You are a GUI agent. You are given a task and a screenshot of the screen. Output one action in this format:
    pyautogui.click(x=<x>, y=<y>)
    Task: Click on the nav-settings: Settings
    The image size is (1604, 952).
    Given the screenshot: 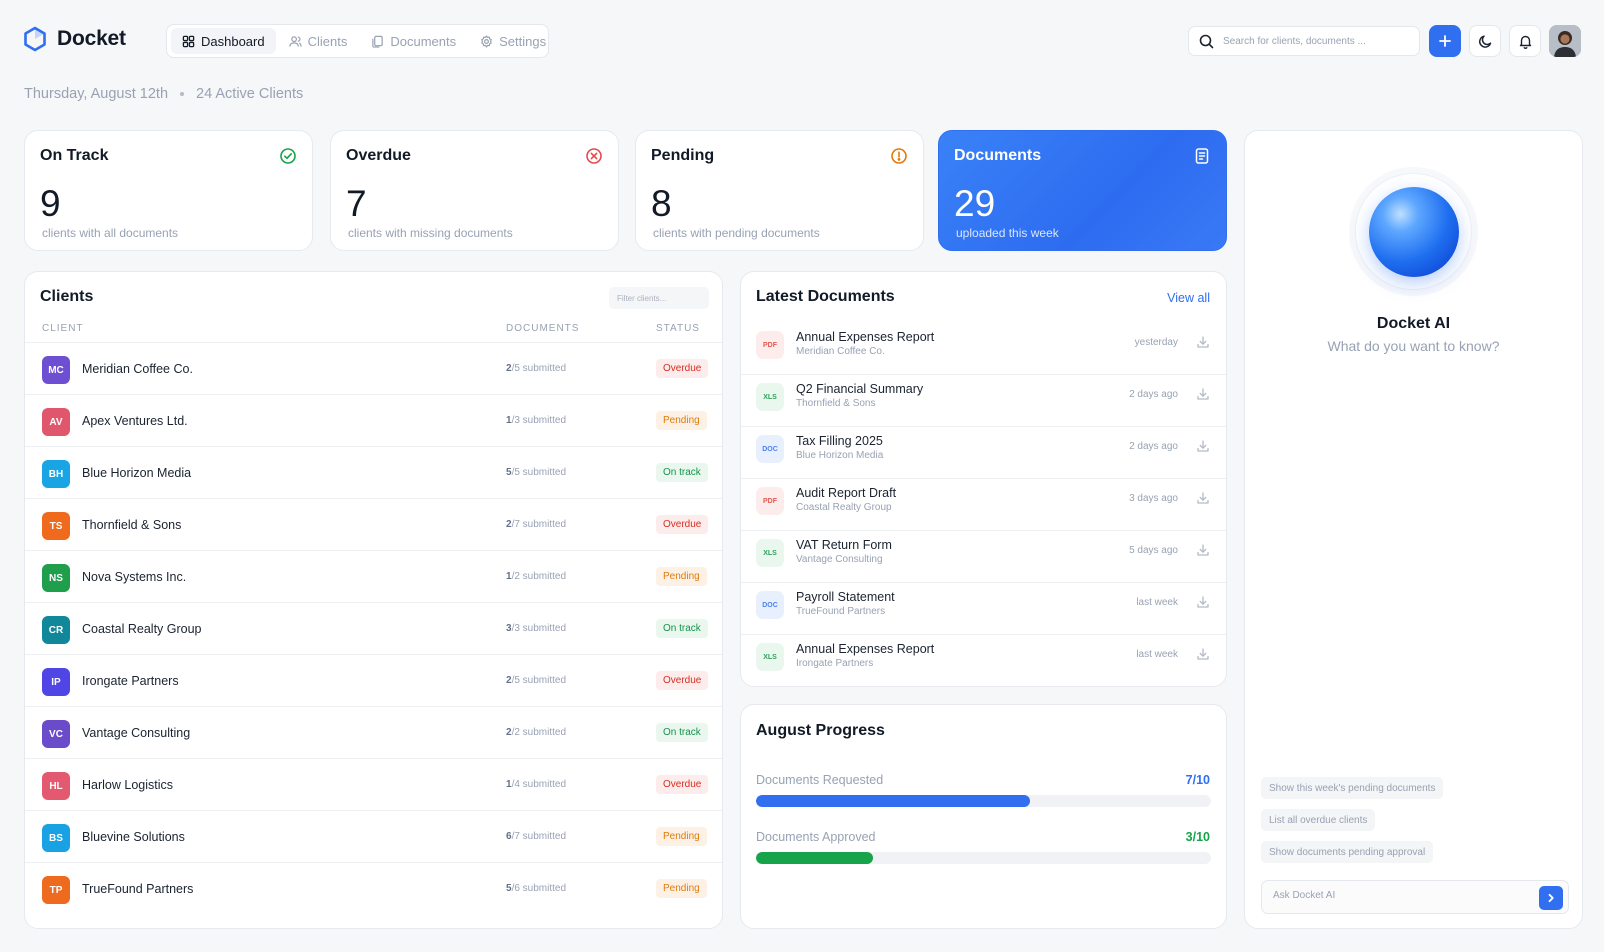 What is the action you would take?
    pyautogui.click(x=513, y=41)
    